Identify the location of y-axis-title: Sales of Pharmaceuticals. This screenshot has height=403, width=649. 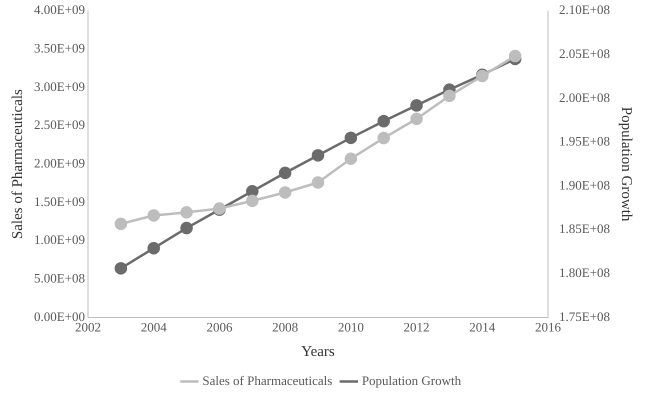
(18, 164).